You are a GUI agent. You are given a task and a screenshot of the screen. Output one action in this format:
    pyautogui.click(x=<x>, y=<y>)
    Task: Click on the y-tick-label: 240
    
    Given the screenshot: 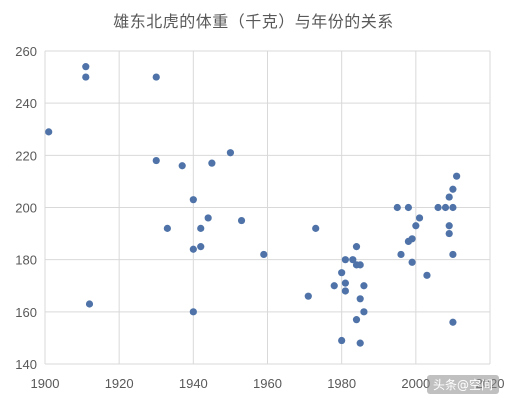 What is the action you would take?
    pyautogui.click(x=26, y=103)
    